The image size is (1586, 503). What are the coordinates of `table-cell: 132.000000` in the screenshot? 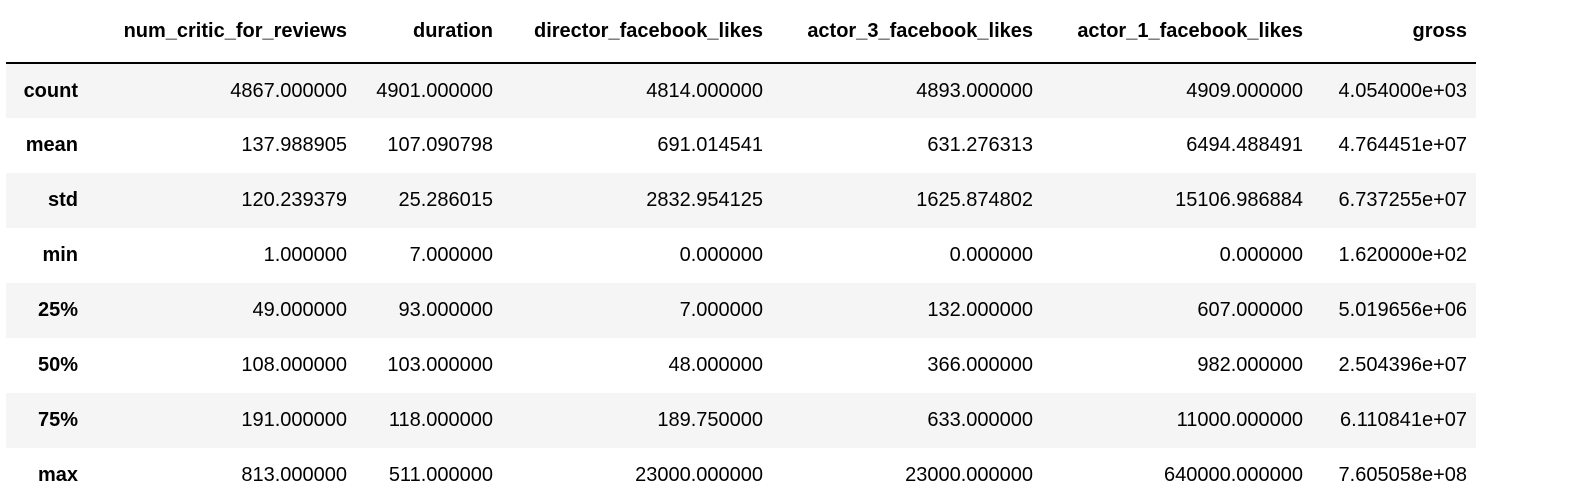 It's located at (980, 310).